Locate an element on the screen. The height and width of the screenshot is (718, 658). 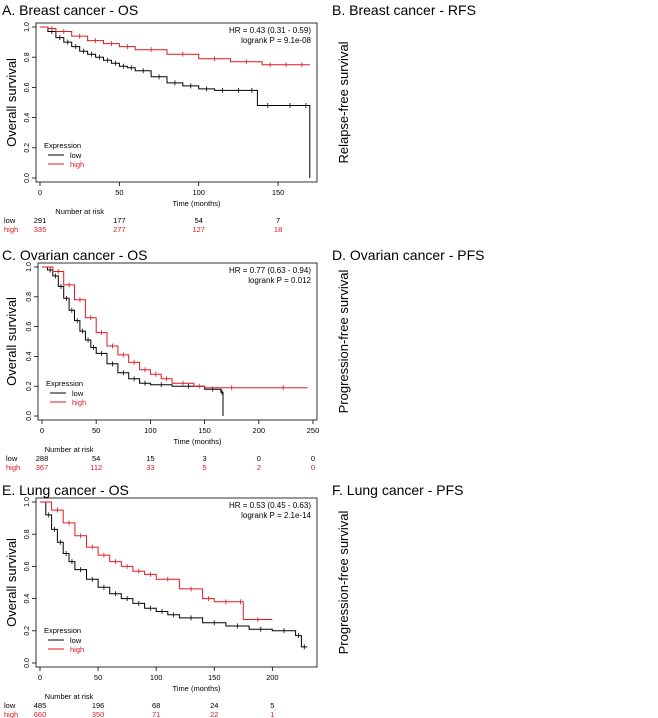
risk-value-high: 277 is located at coordinates (119, 229).